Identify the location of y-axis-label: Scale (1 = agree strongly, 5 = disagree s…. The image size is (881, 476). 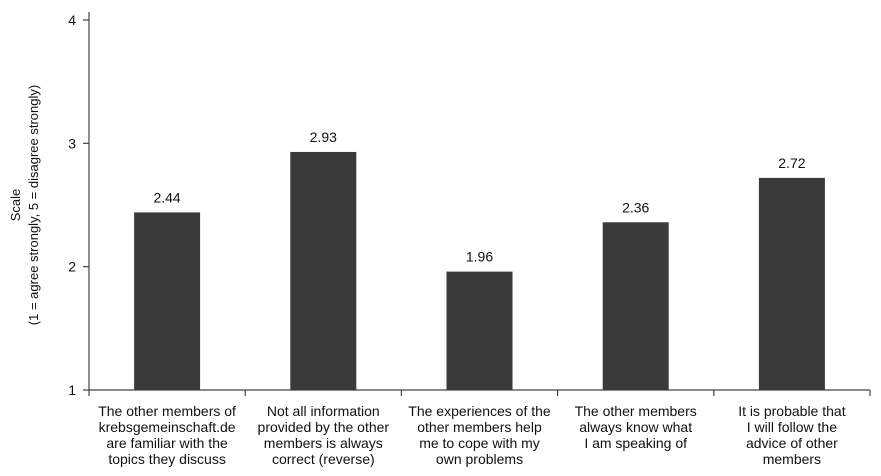
(24, 205).